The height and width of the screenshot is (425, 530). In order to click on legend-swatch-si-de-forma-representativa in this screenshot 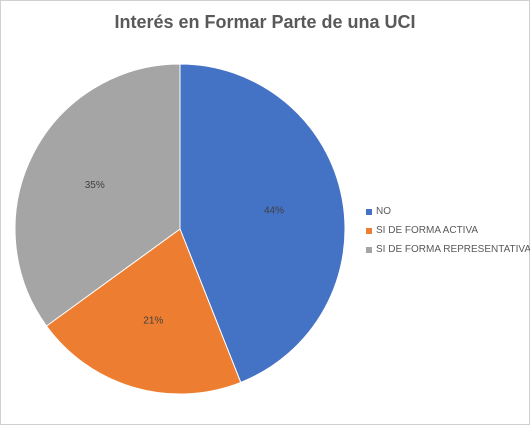, I will do `click(369, 249)`.